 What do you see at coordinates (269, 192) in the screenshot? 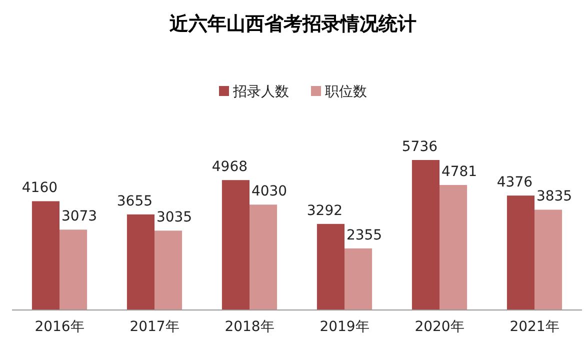
I see `data-label: 4030` at bounding box center [269, 192].